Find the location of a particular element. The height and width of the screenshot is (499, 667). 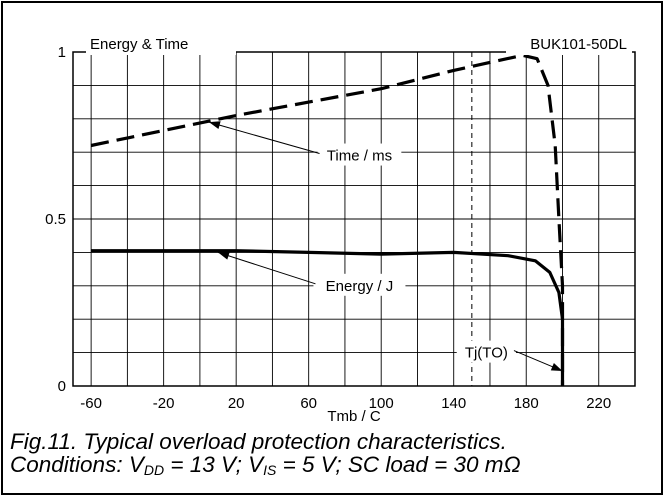

chart-title: Energy & Time is located at coordinates (139, 44).